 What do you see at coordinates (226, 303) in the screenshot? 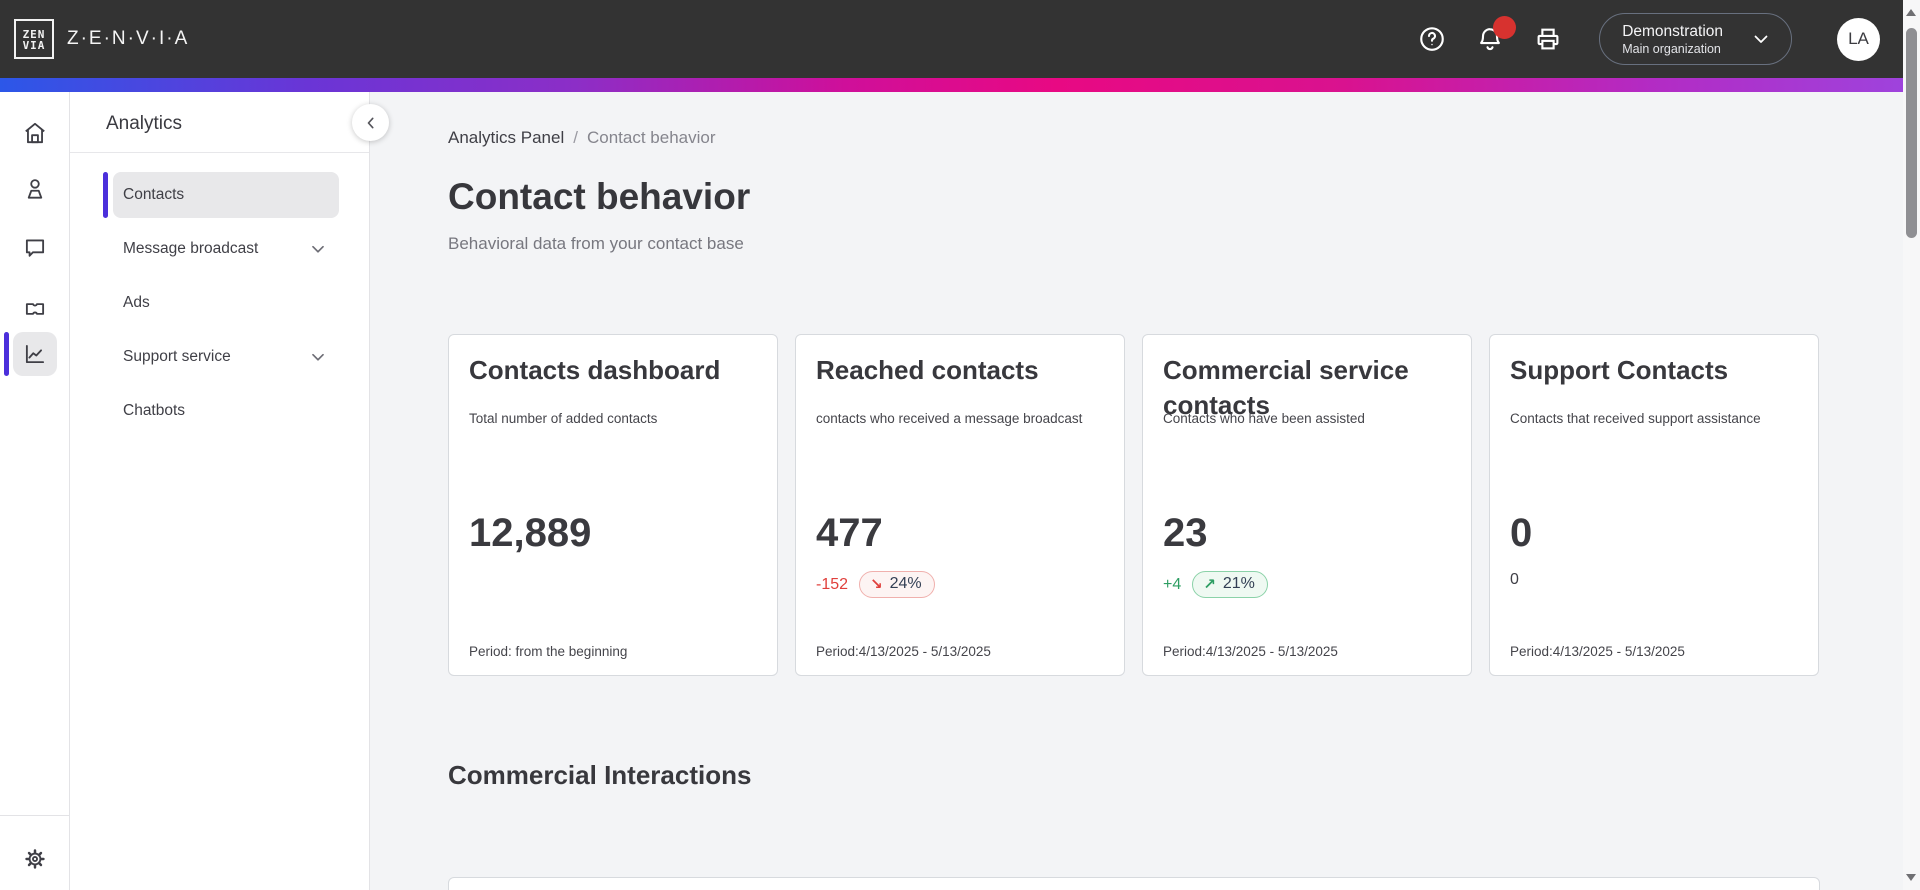
I see `sidebar-item-ads: Ads` at bounding box center [226, 303].